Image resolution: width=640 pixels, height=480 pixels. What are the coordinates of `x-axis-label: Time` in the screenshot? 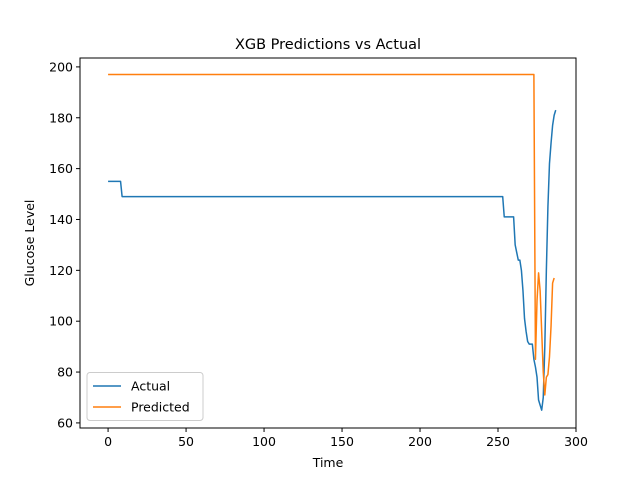 It's located at (328, 462).